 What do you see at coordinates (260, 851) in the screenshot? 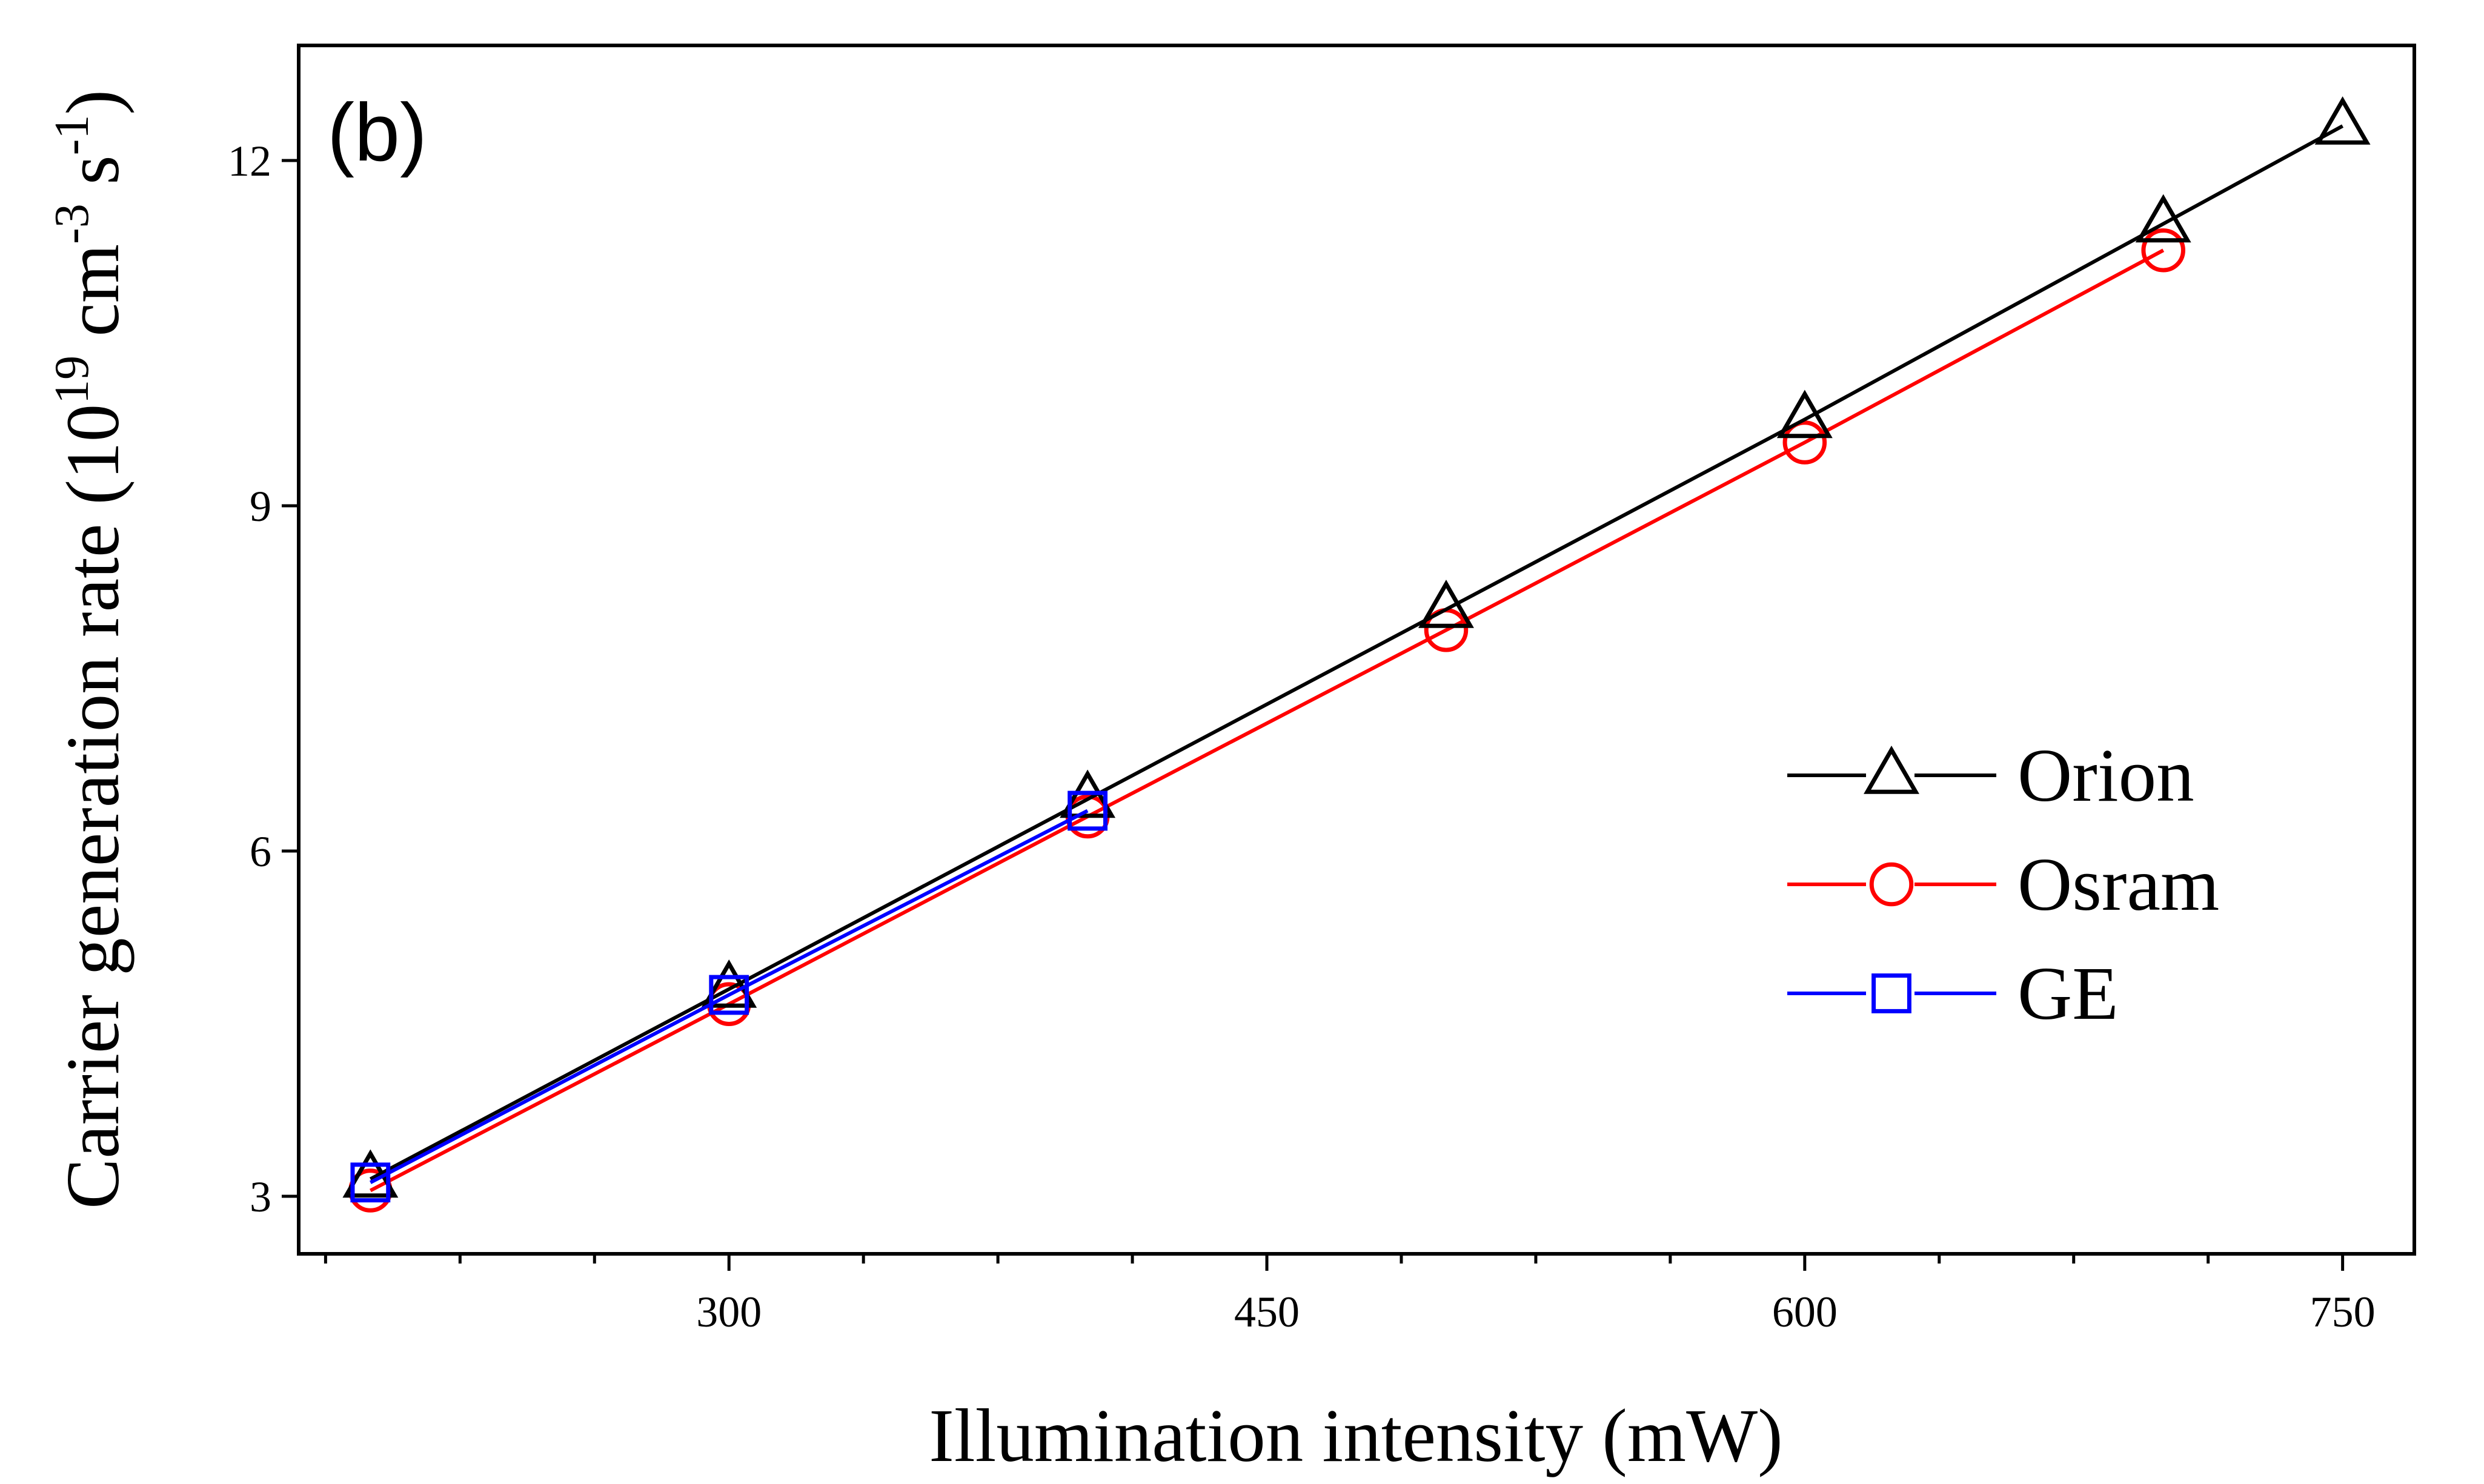
I see `y-tick-label: 6` at bounding box center [260, 851].